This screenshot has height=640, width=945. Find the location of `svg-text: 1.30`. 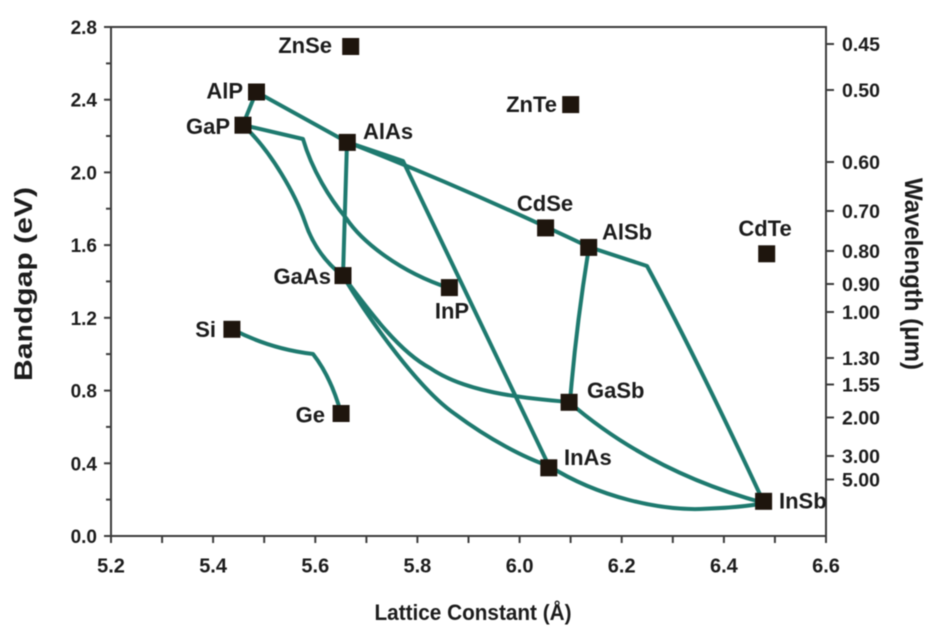

svg-text: 1.30 is located at coordinates (861, 359).